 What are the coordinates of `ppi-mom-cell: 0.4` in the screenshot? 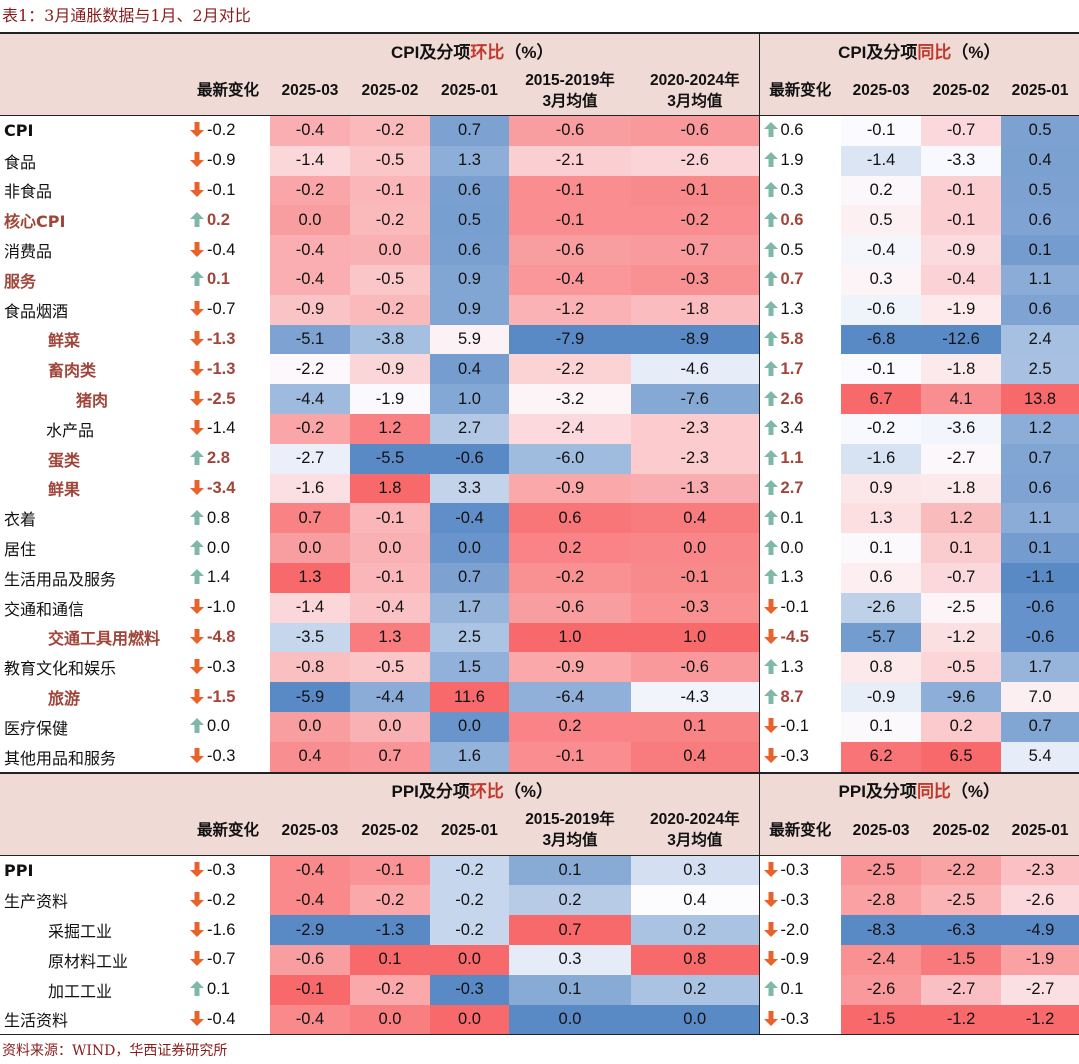 It's located at (695, 900).